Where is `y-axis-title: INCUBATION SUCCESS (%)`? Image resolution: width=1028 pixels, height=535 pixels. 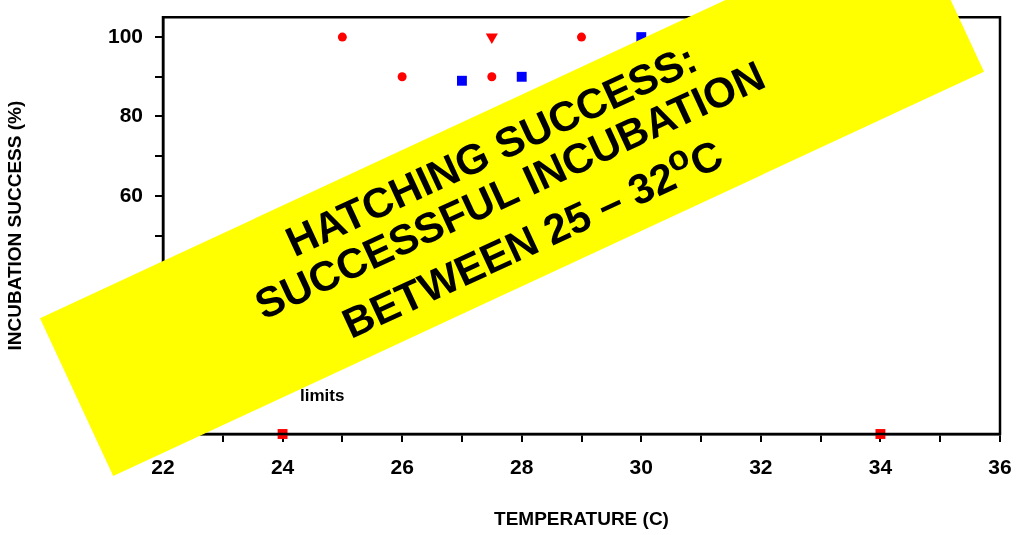 y-axis-title: INCUBATION SUCCESS (%) is located at coordinates (14, 225).